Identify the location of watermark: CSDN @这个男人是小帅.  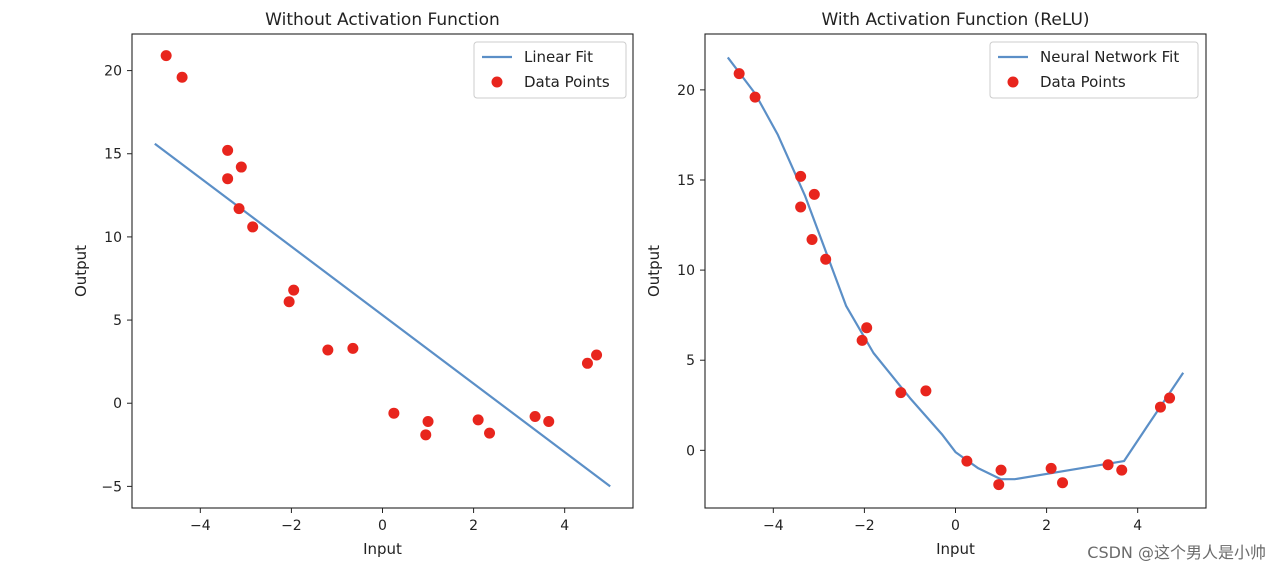
(1176, 552).